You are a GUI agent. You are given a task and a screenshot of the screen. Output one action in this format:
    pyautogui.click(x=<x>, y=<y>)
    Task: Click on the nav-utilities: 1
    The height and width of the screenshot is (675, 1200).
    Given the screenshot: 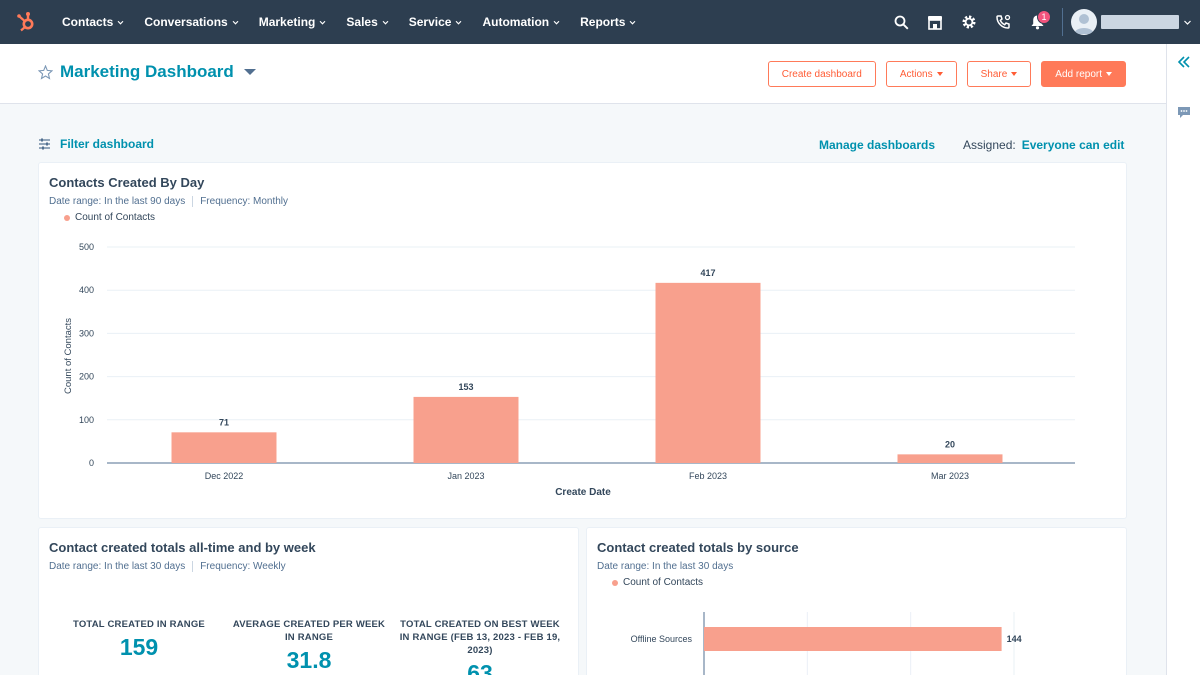 What is the action you would take?
    pyautogui.click(x=1042, y=22)
    